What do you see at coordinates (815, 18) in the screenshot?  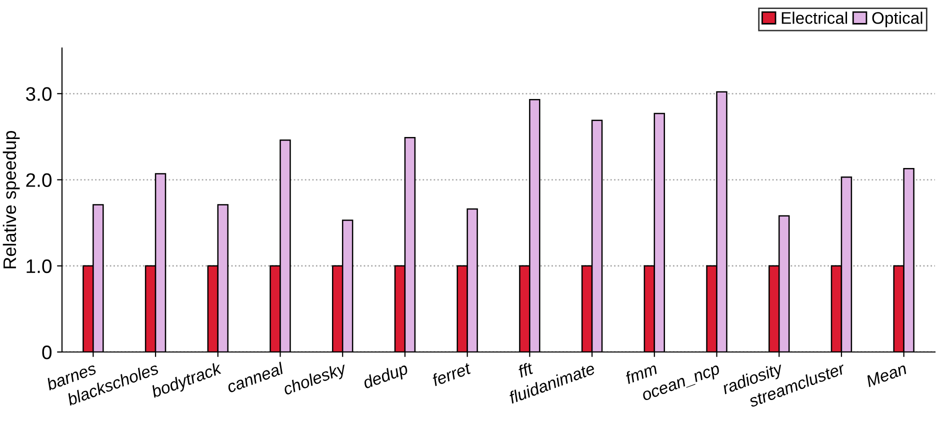 I see `legend-label: Electrical` at bounding box center [815, 18].